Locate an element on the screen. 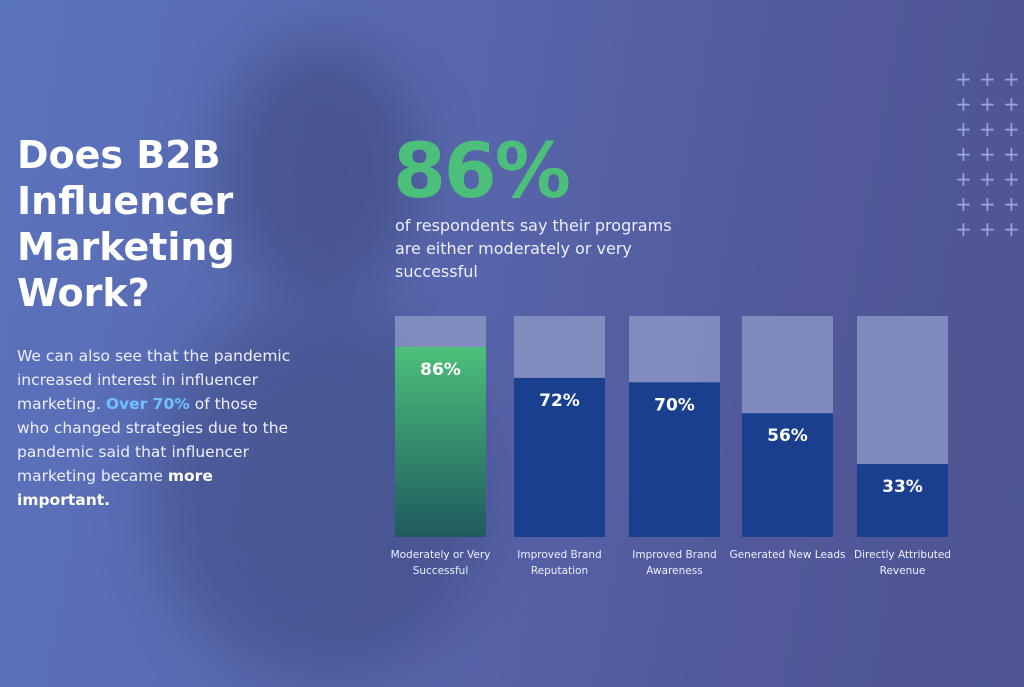 The width and height of the screenshot is (1024, 687). description-highlight: Over 70% is located at coordinates (147, 404).